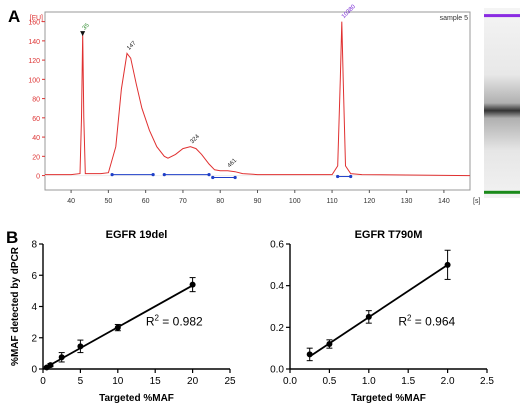  I want to click on x-tick-label: 50, so click(108, 201).